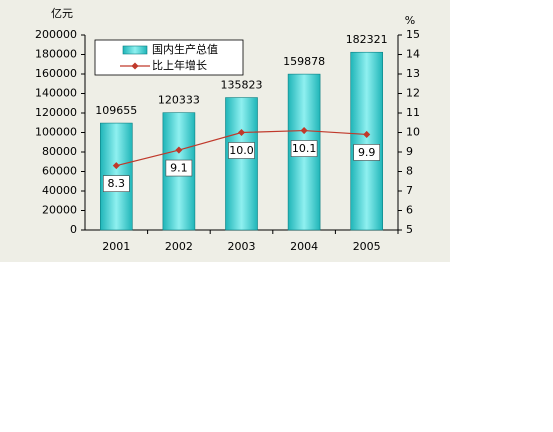 The image size is (553, 432). I want to click on x-tick-label: 2001, so click(116, 246).